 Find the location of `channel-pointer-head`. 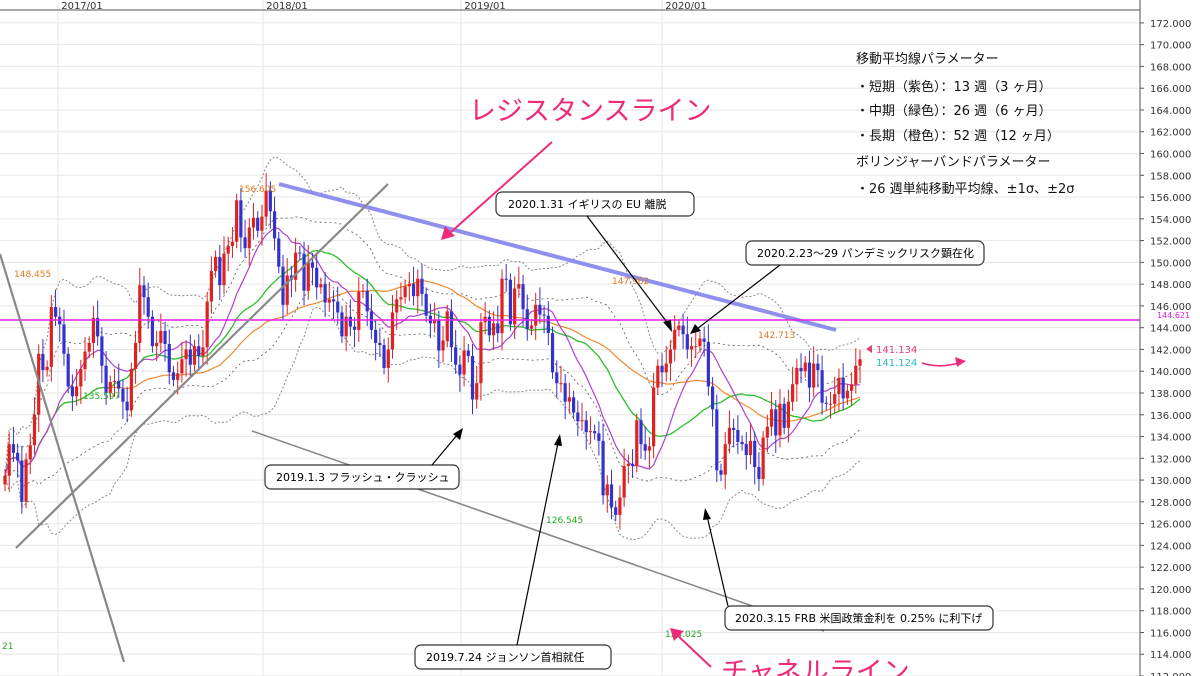

channel-pointer-head is located at coordinates (677, 634).